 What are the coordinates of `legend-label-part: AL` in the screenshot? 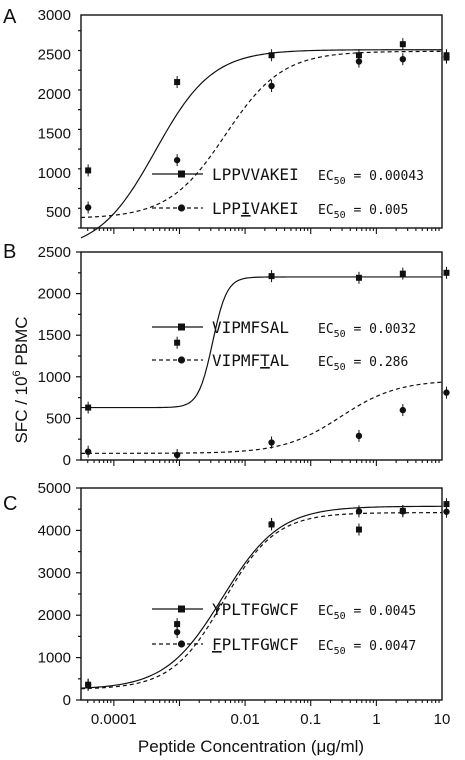 It's located at (279, 360).